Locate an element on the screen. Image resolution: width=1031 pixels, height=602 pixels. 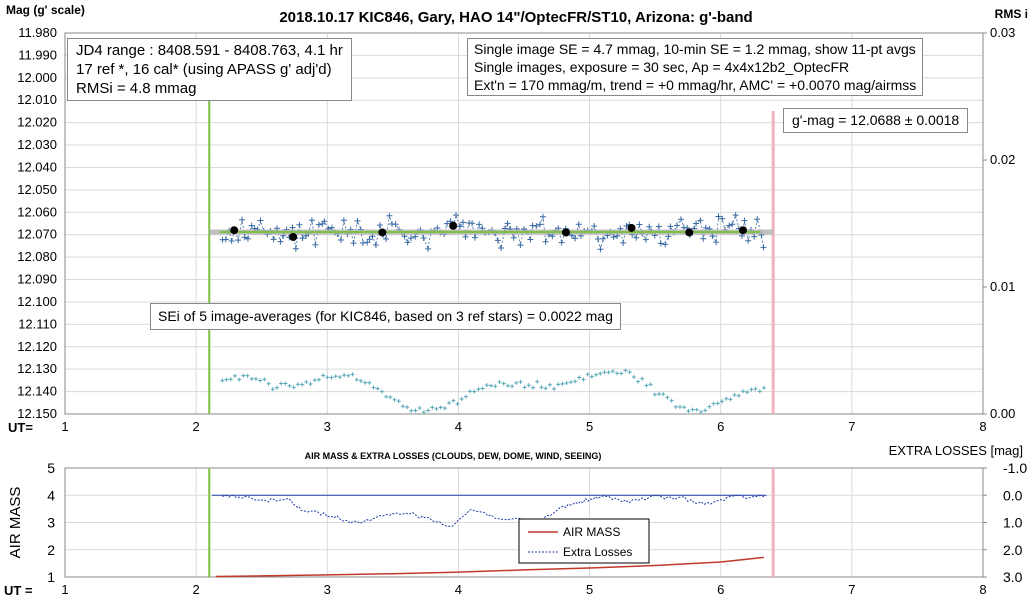
x-tick-label: 6 is located at coordinates (720, 426).